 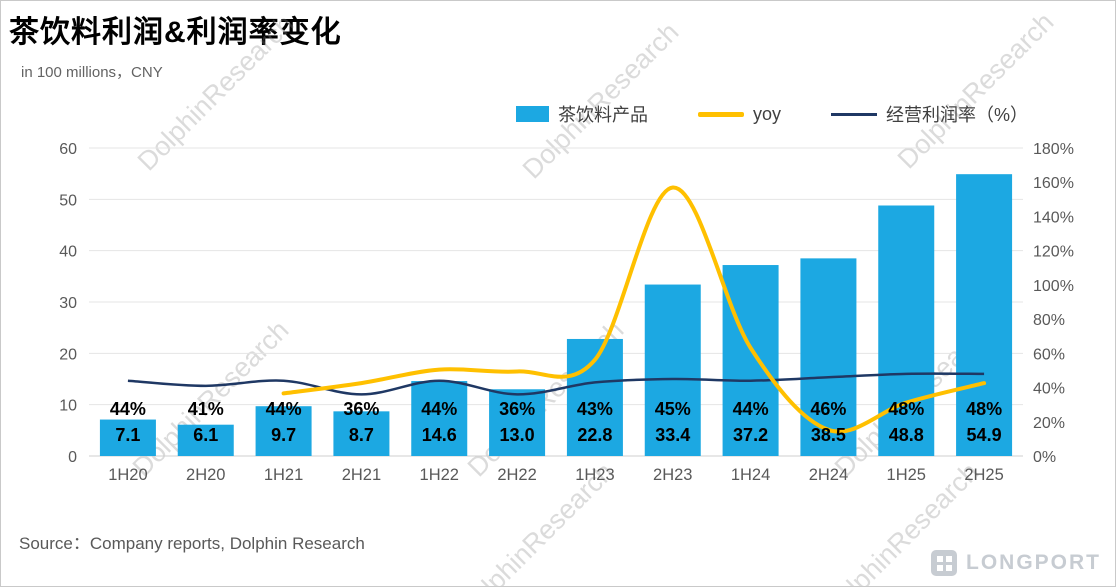 I want to click on right-axis-tick: 100%, so click(x=1053, y=286).